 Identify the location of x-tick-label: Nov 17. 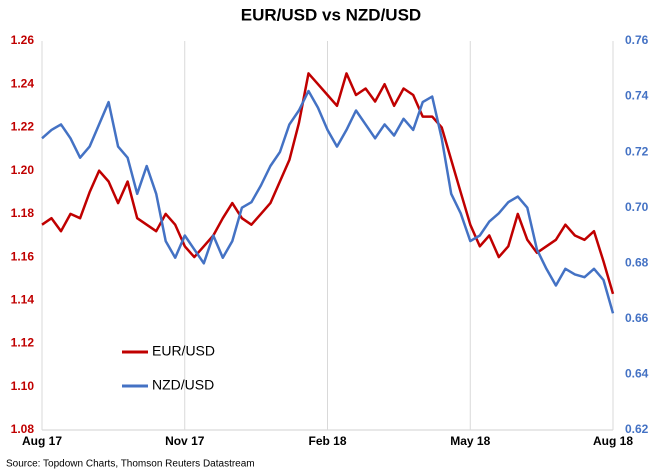
(185, 441).